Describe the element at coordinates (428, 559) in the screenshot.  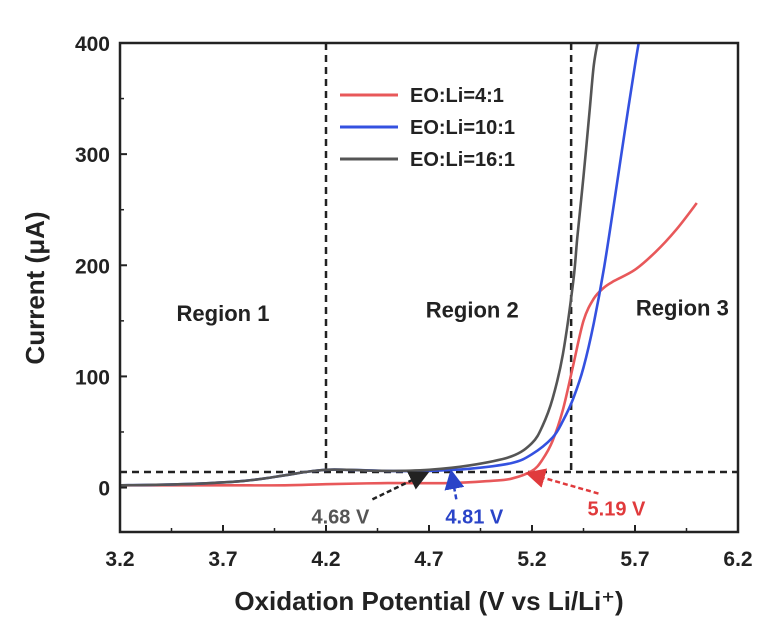
I see `x-tick-label: 4.7` at that location.